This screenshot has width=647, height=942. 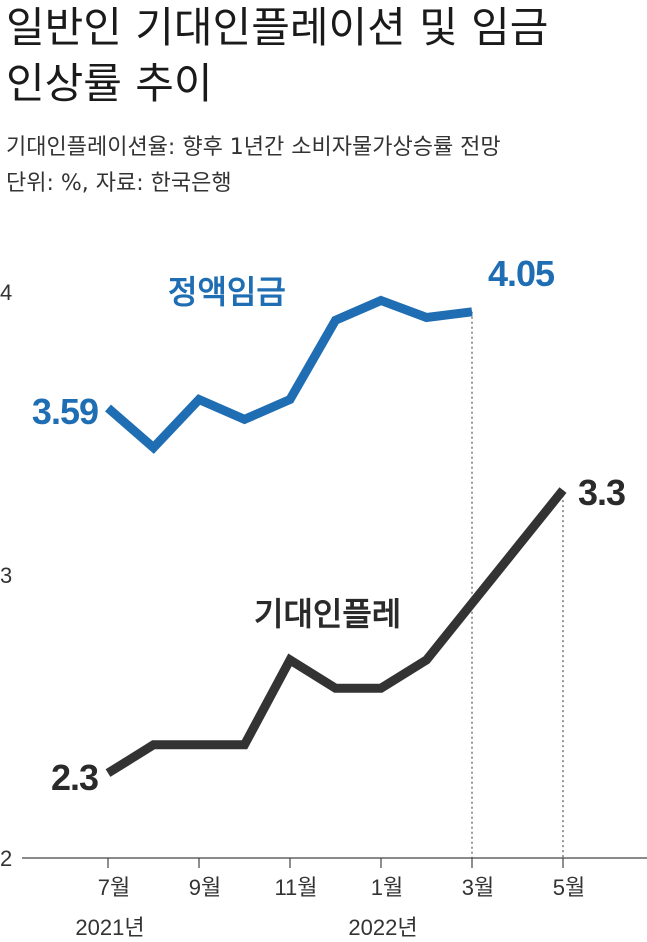 What do you see at coordinates (478, 887) in the screenshot?
I see `x-tick-label: 3월` at bounding box center [478, 887].